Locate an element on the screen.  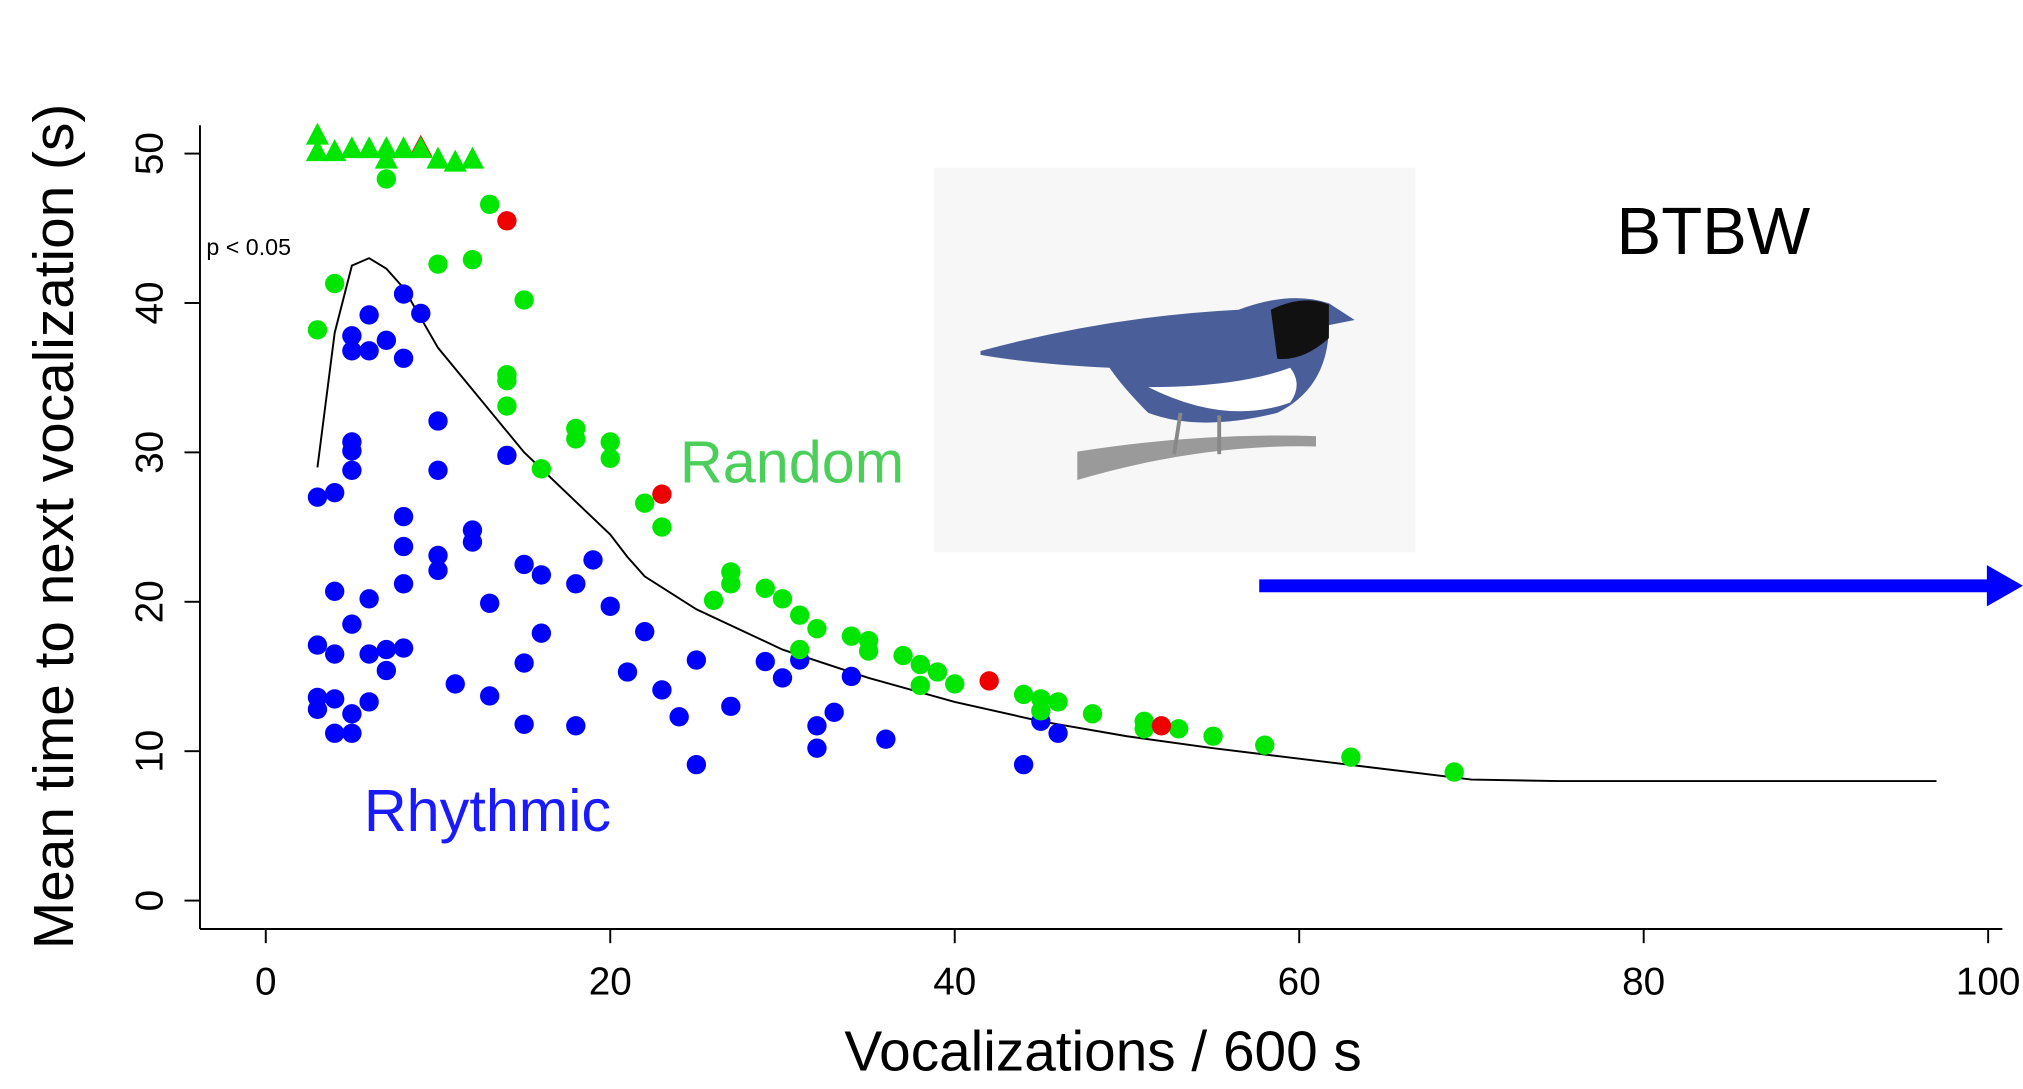
y-tick-label: 30 is located at coordinates (149, 452).